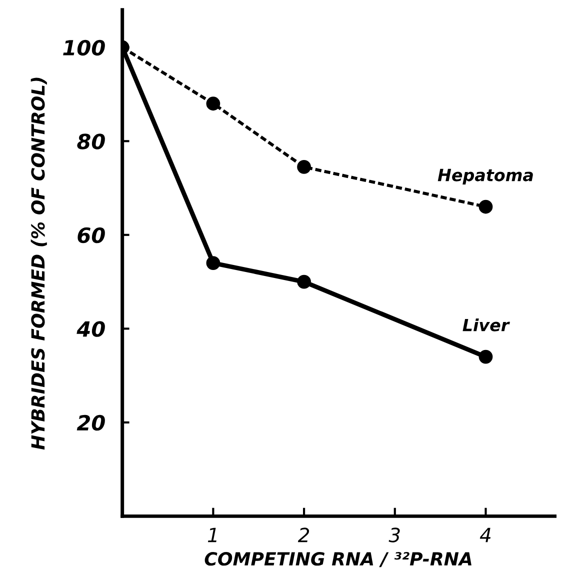 This screenshot has width=569, height=580. I want to click on y-tick-label: 80, so click(91, 142).